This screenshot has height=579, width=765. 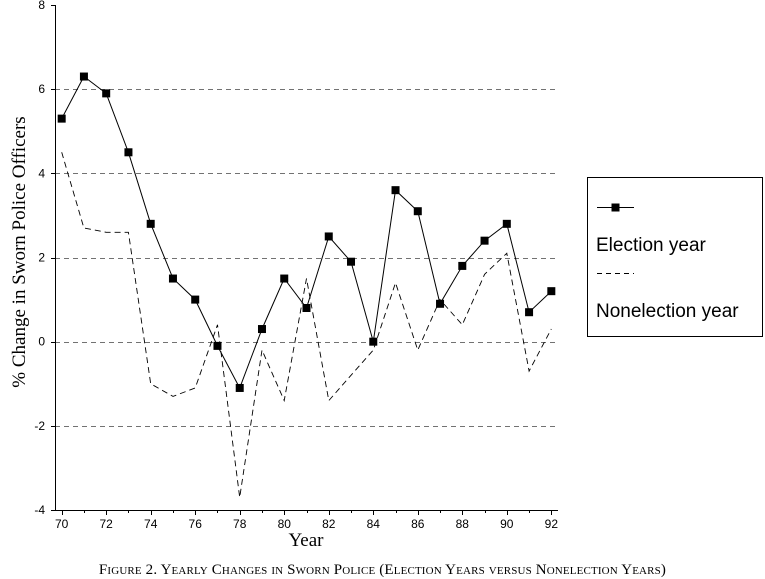 I want to click on x-tick-label: 74, so click(x=151, y=524).